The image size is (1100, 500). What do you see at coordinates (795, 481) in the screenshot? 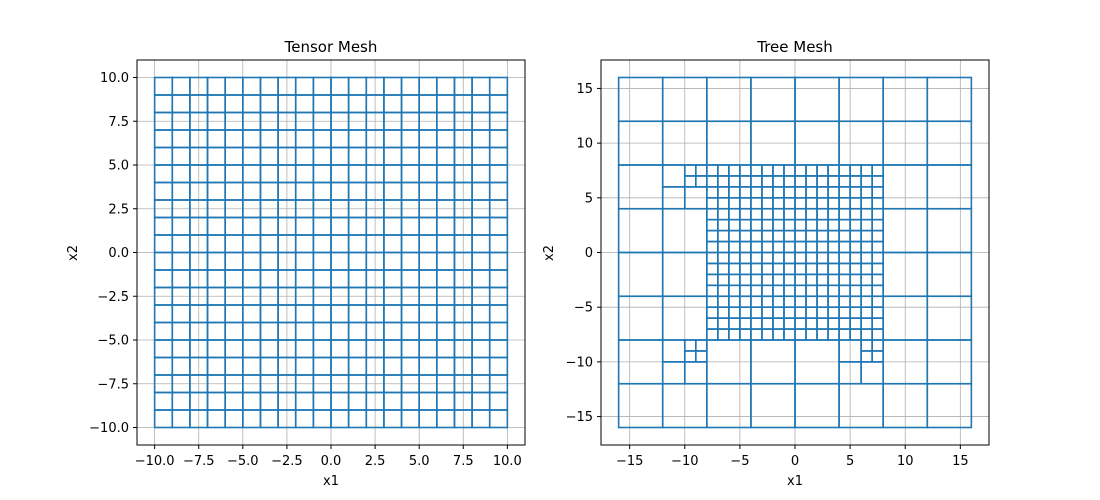
I see `x-axis-label: x1` at bounding box center [795, 481].